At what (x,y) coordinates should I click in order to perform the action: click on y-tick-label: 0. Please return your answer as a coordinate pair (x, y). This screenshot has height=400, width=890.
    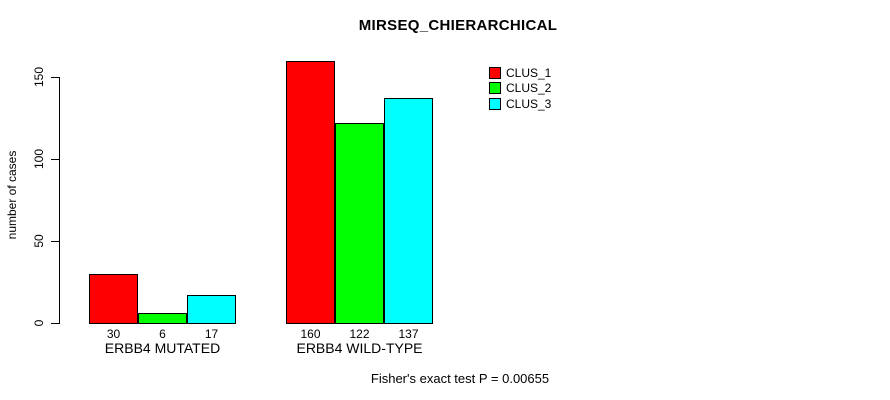
    Looking at the image, I should click on (39, 323).